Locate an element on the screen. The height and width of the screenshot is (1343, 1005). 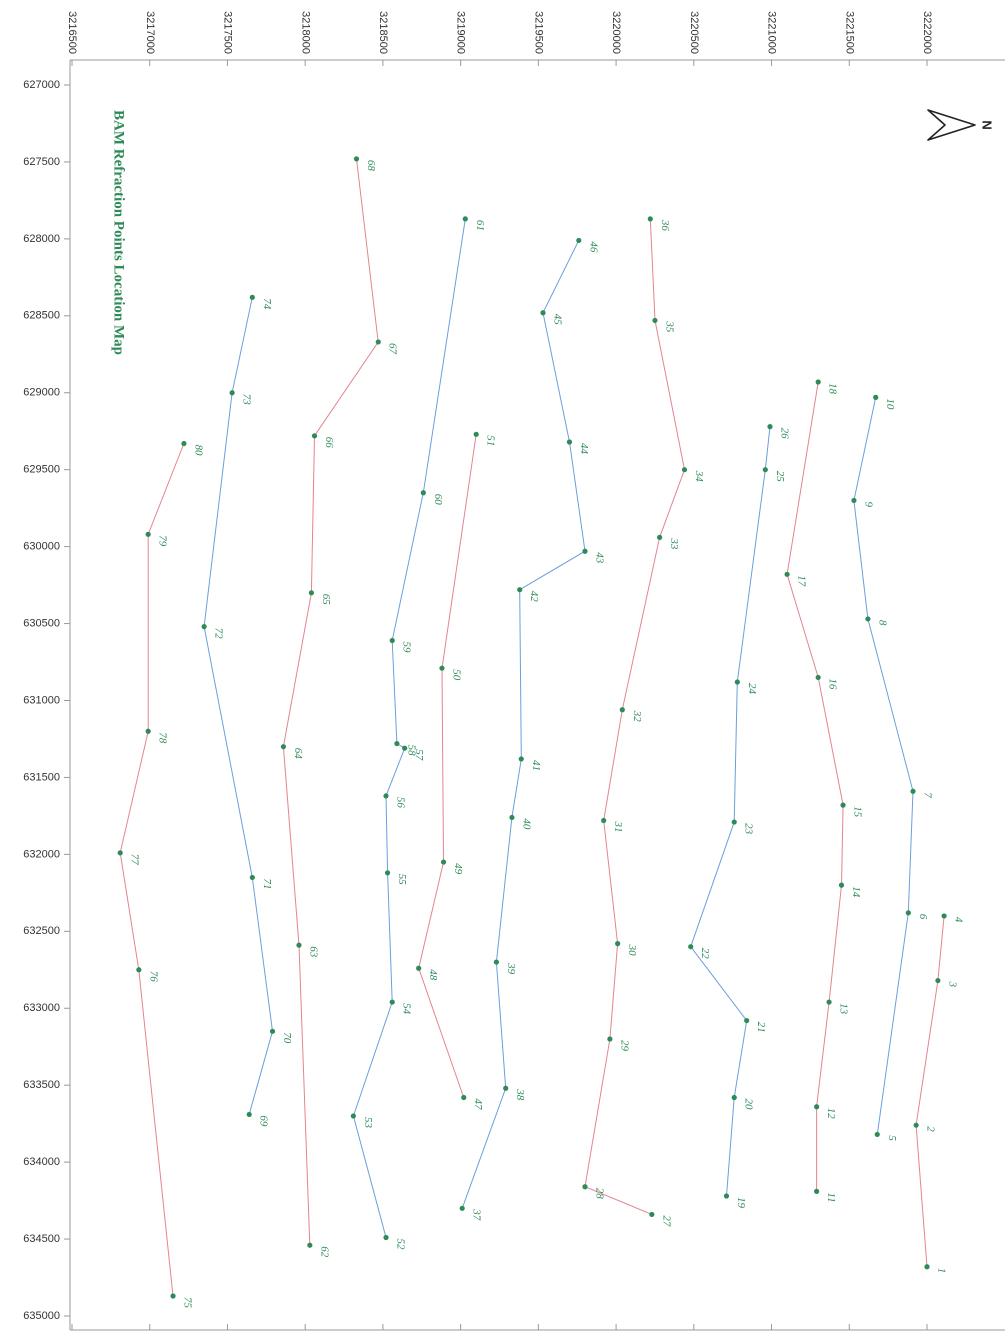
point-label-30: 30 is located at coordinates (632, 950).